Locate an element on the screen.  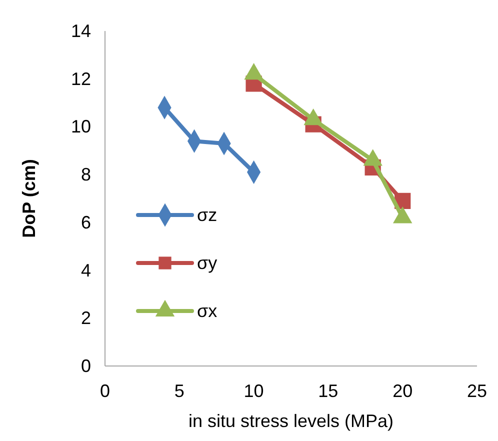
y-axis-title: DoP (cm) is located at coordinates (29, 198).